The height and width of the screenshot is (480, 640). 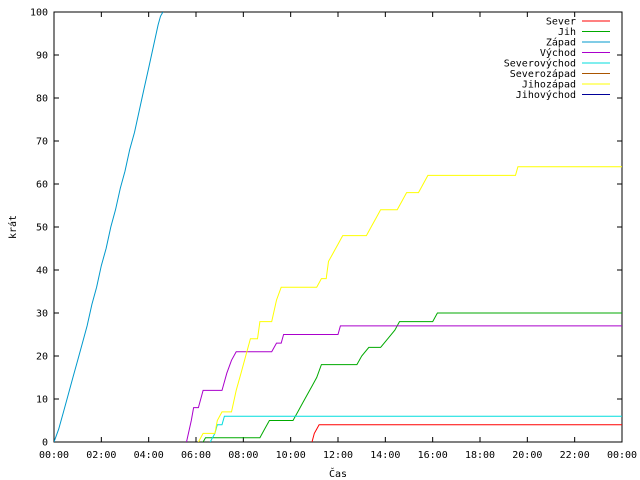 I want to click on y-tick-label: 50, so click(x=42, y=228).